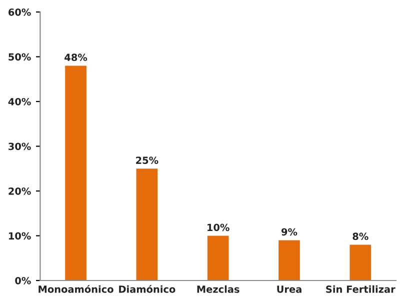 This screenshot has width=402, height=300. I want to click on x-tick-label: Urea, so click(289, 289).